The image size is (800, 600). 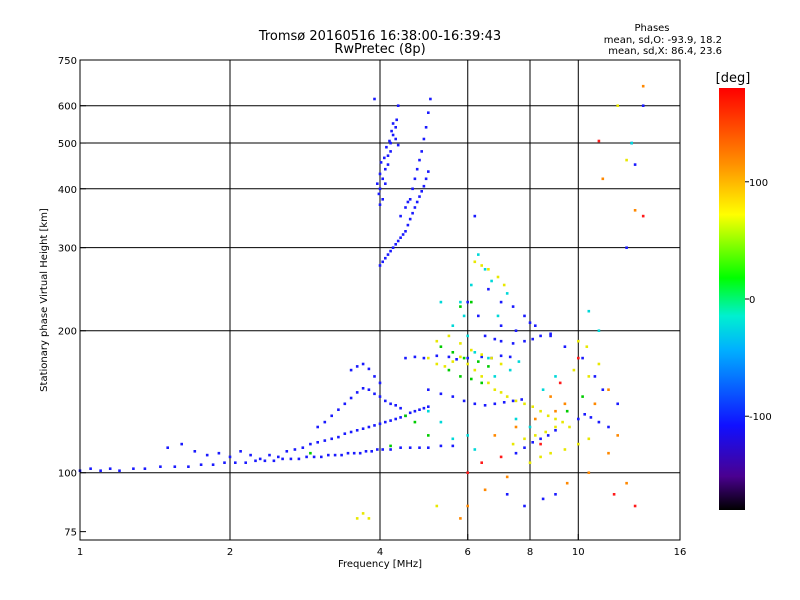 I want to click on colorbar, so click(x=732, y=299).